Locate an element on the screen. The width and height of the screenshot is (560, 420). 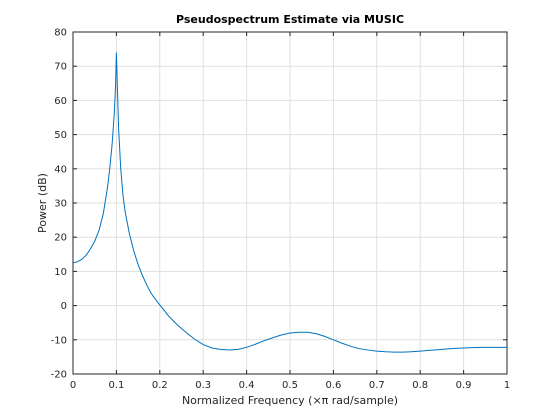
x-tick-label: 0.9 is located at coordinates (464, 385).